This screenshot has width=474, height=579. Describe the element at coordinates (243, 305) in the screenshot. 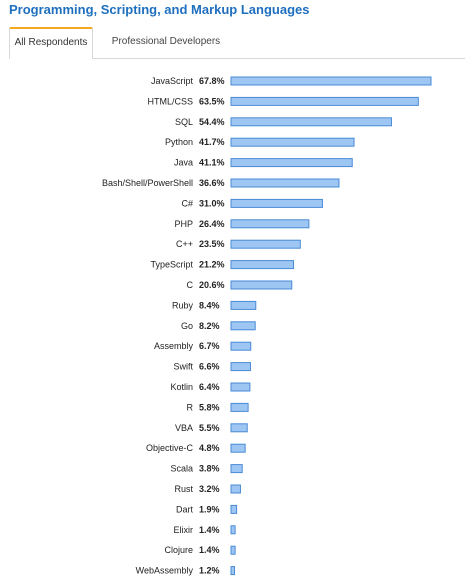

I see `bar-ruby` at that location.